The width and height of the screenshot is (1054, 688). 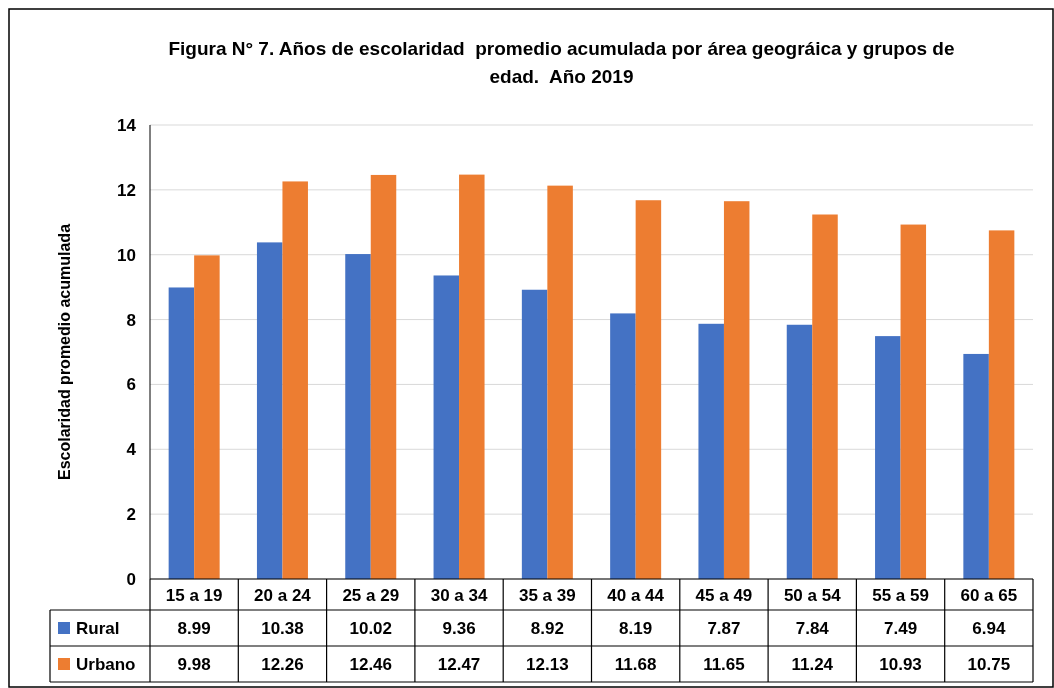 What do you see at coordinates (636, 628) in the screenshot?
I see `data-label: 8.19` at bounding box center [636, 628].